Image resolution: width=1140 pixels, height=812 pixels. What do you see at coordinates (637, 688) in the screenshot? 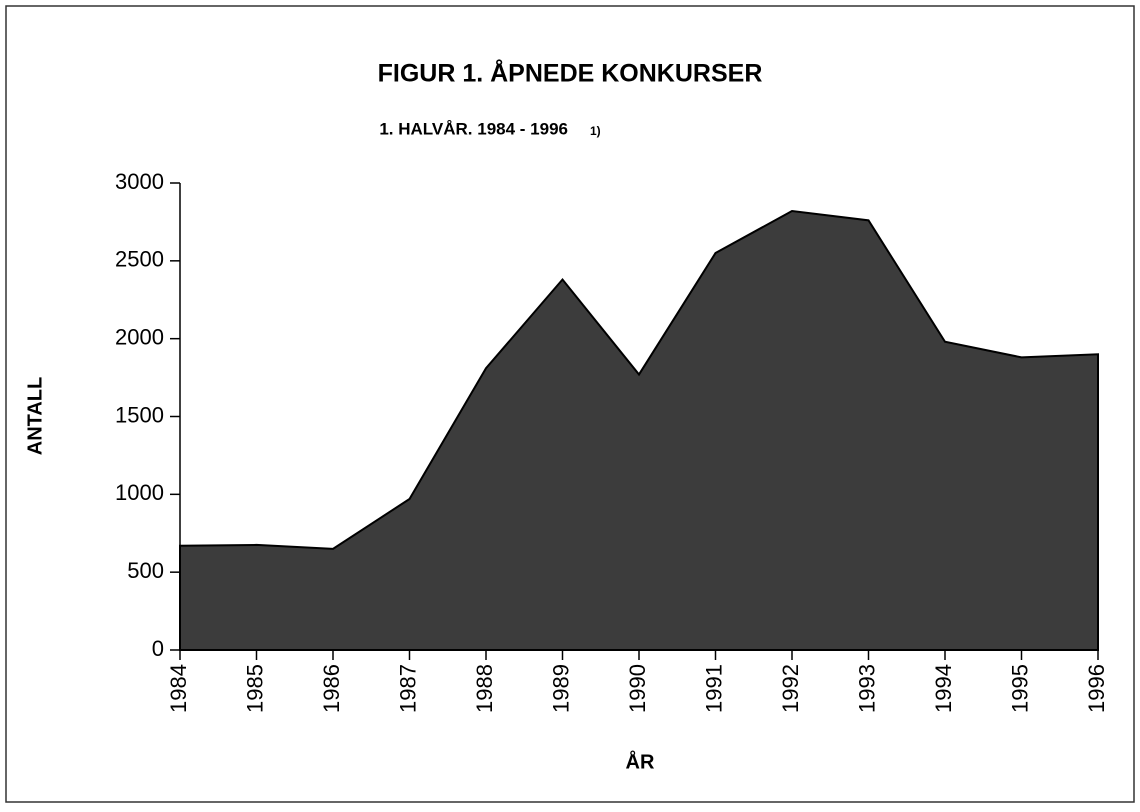
I see `x-tick-label: 1990` at bounding box center [637, 688].